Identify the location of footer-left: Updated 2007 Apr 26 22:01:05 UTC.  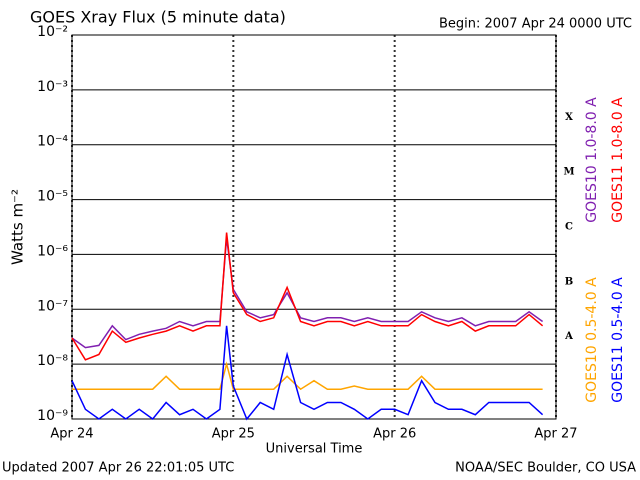
(118, 468).